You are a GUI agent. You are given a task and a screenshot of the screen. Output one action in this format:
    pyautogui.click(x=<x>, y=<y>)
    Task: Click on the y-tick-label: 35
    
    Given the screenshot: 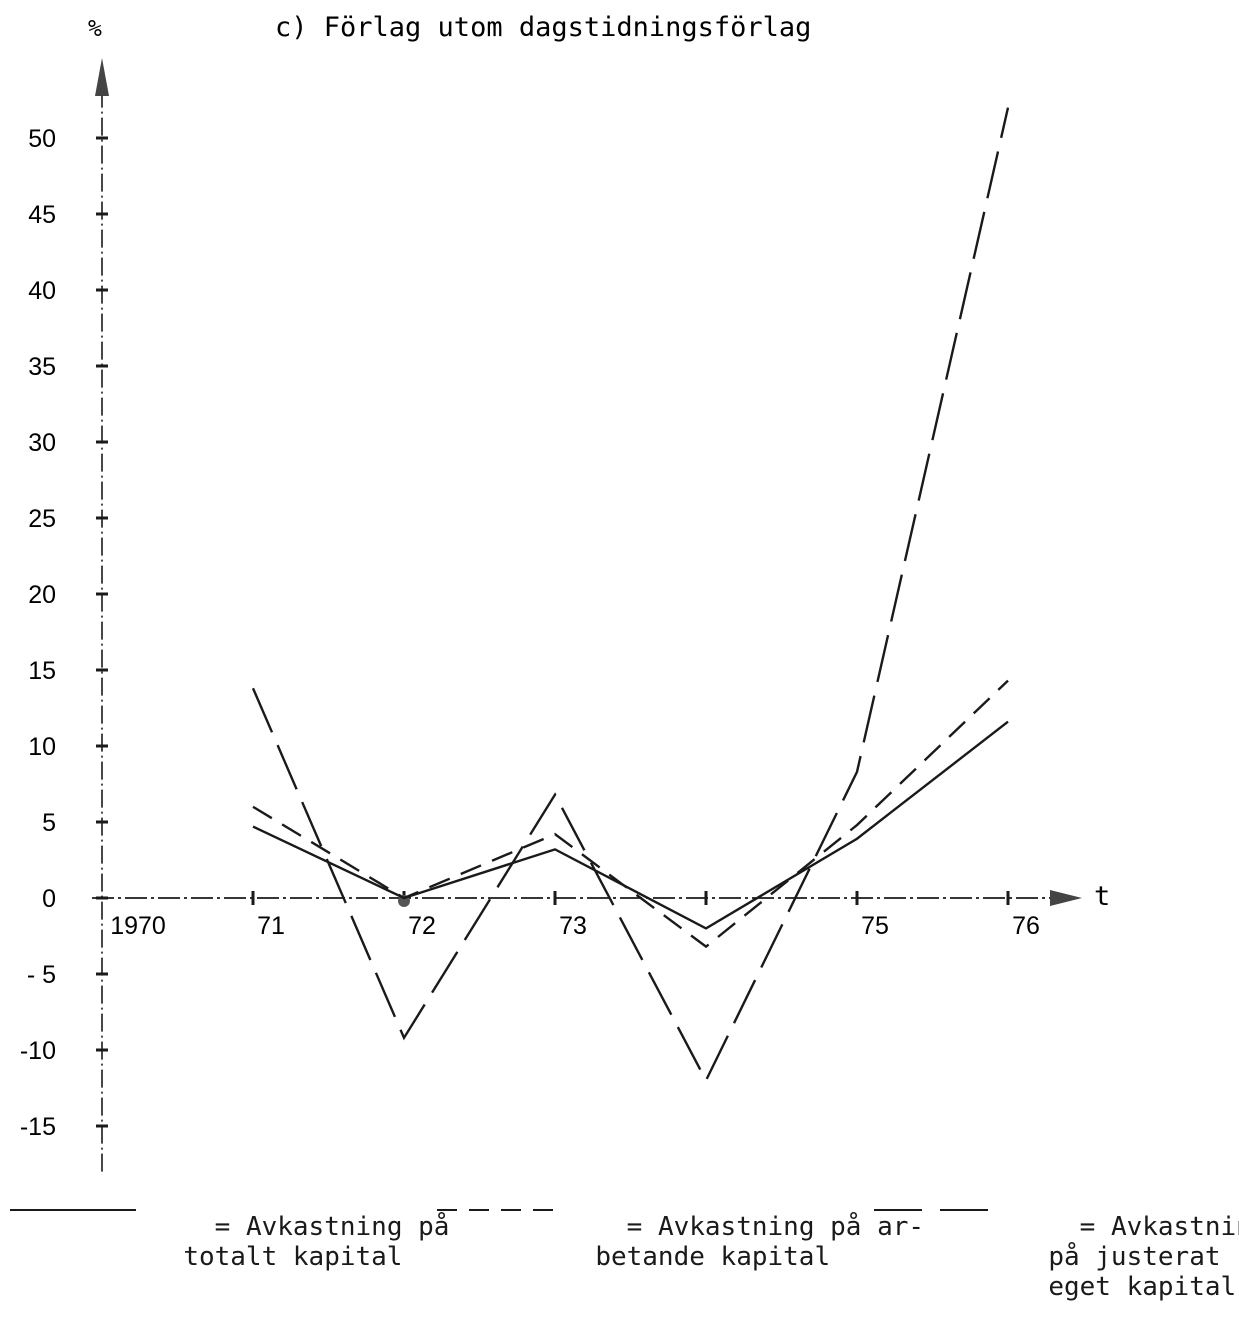 What is the action you would take?
    pyautogui.click(x=42, y=367)
    